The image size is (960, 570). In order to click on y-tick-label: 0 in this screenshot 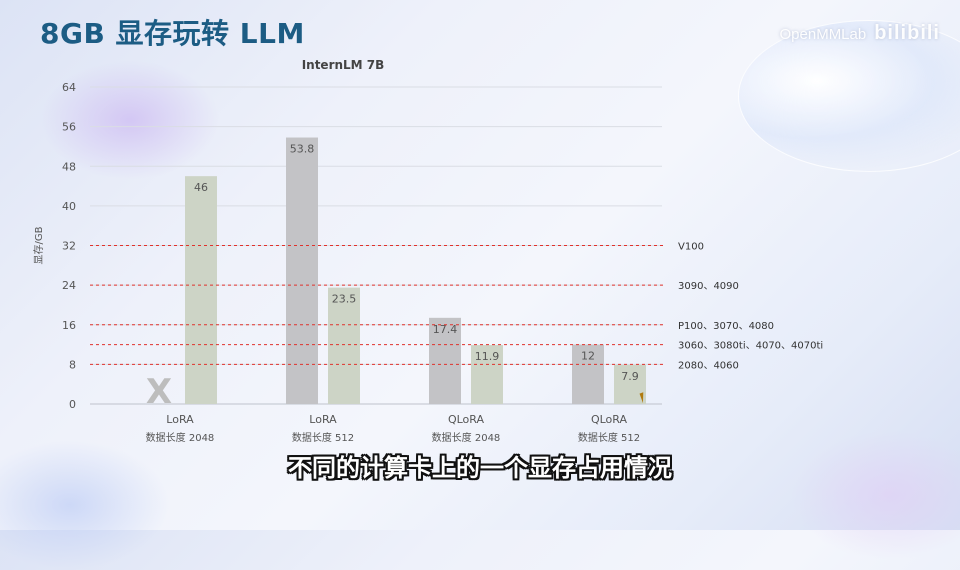, I will do `click(72, 404)`.